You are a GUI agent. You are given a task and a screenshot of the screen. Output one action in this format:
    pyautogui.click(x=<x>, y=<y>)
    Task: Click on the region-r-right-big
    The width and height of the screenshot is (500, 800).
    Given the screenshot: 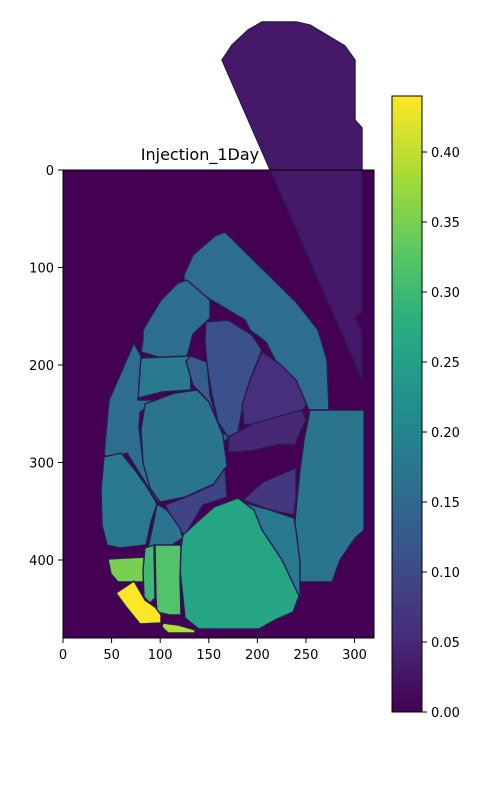 What is the action you would take?
    pyautogui.click(x=329, y=496)
    